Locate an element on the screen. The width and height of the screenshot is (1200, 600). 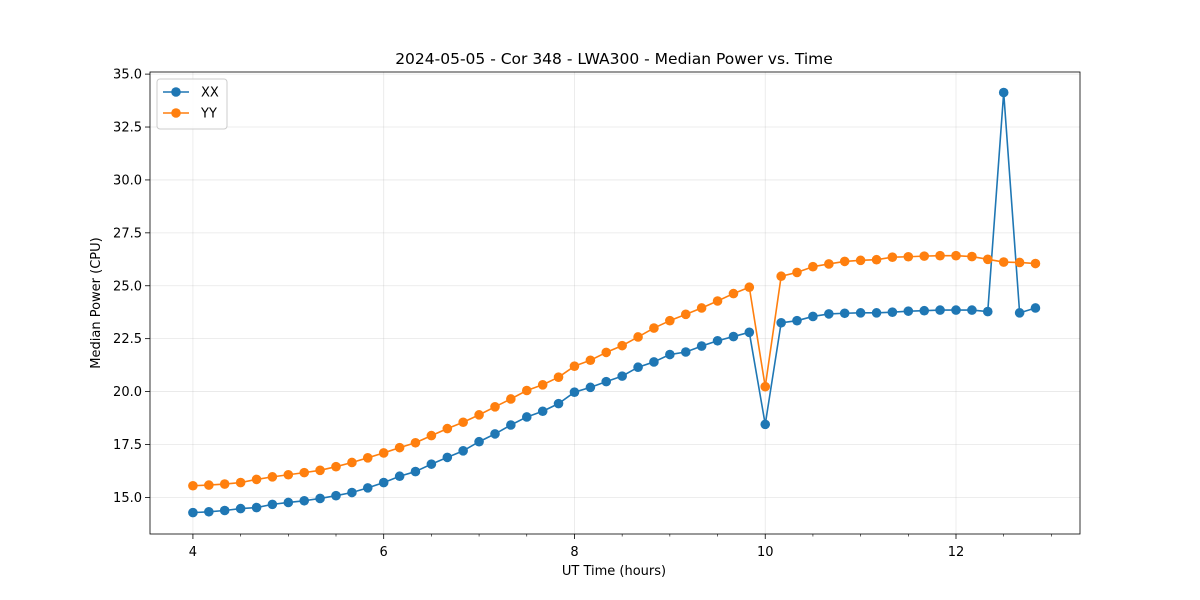
x-tick-label: 4 is located at coordinates (193, 552).